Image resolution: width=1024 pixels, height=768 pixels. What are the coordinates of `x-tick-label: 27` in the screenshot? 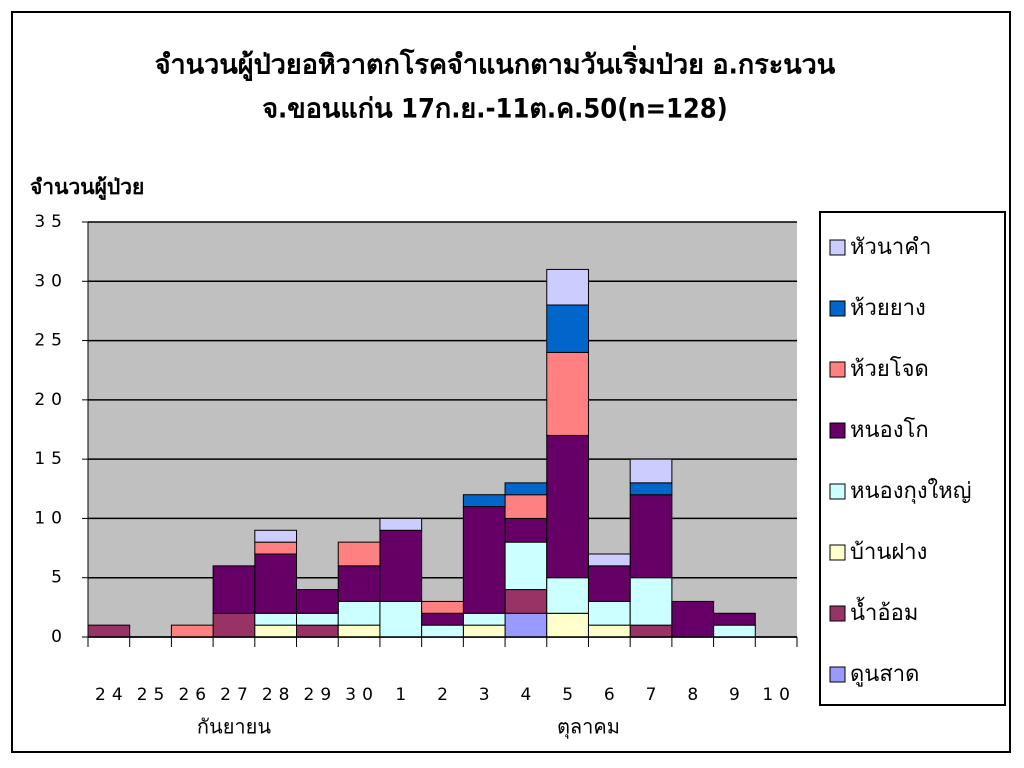 It's located at (237, 695).